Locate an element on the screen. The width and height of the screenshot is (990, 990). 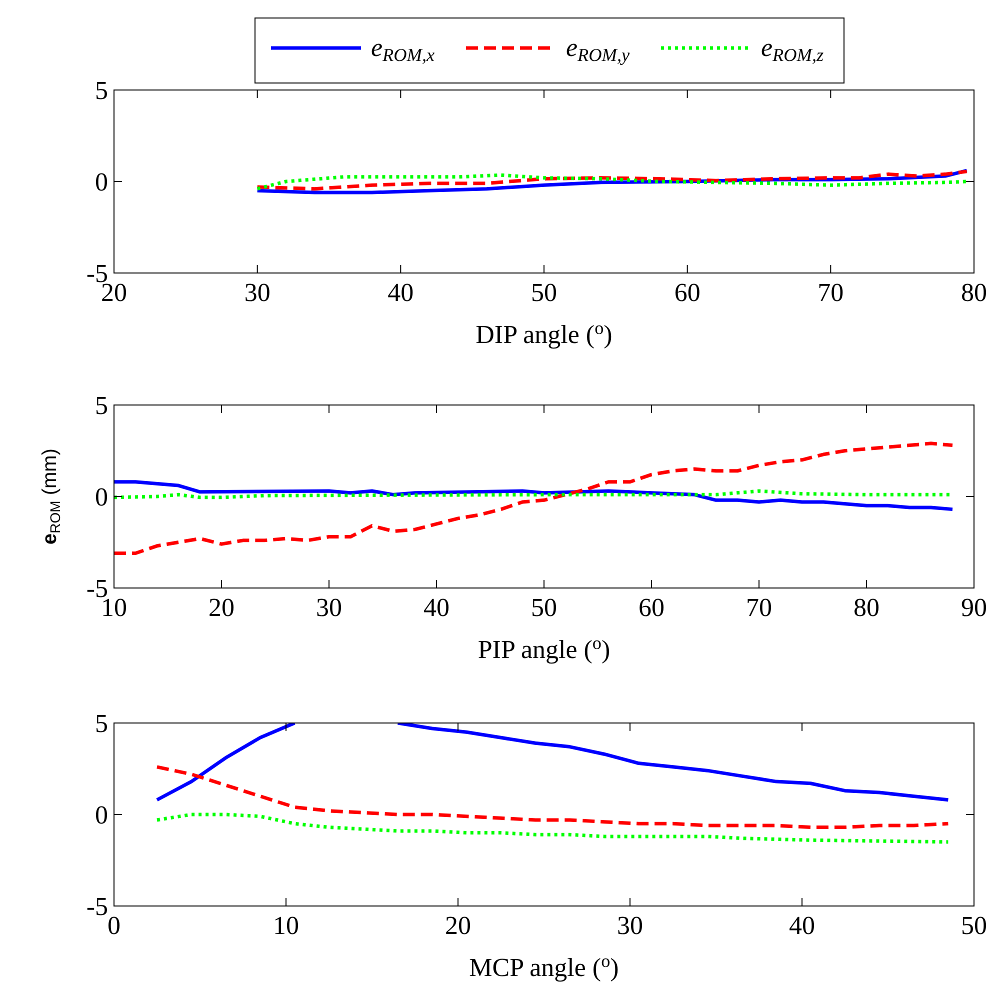
x-tick-label: 10 is located at coordinates (286, 925).